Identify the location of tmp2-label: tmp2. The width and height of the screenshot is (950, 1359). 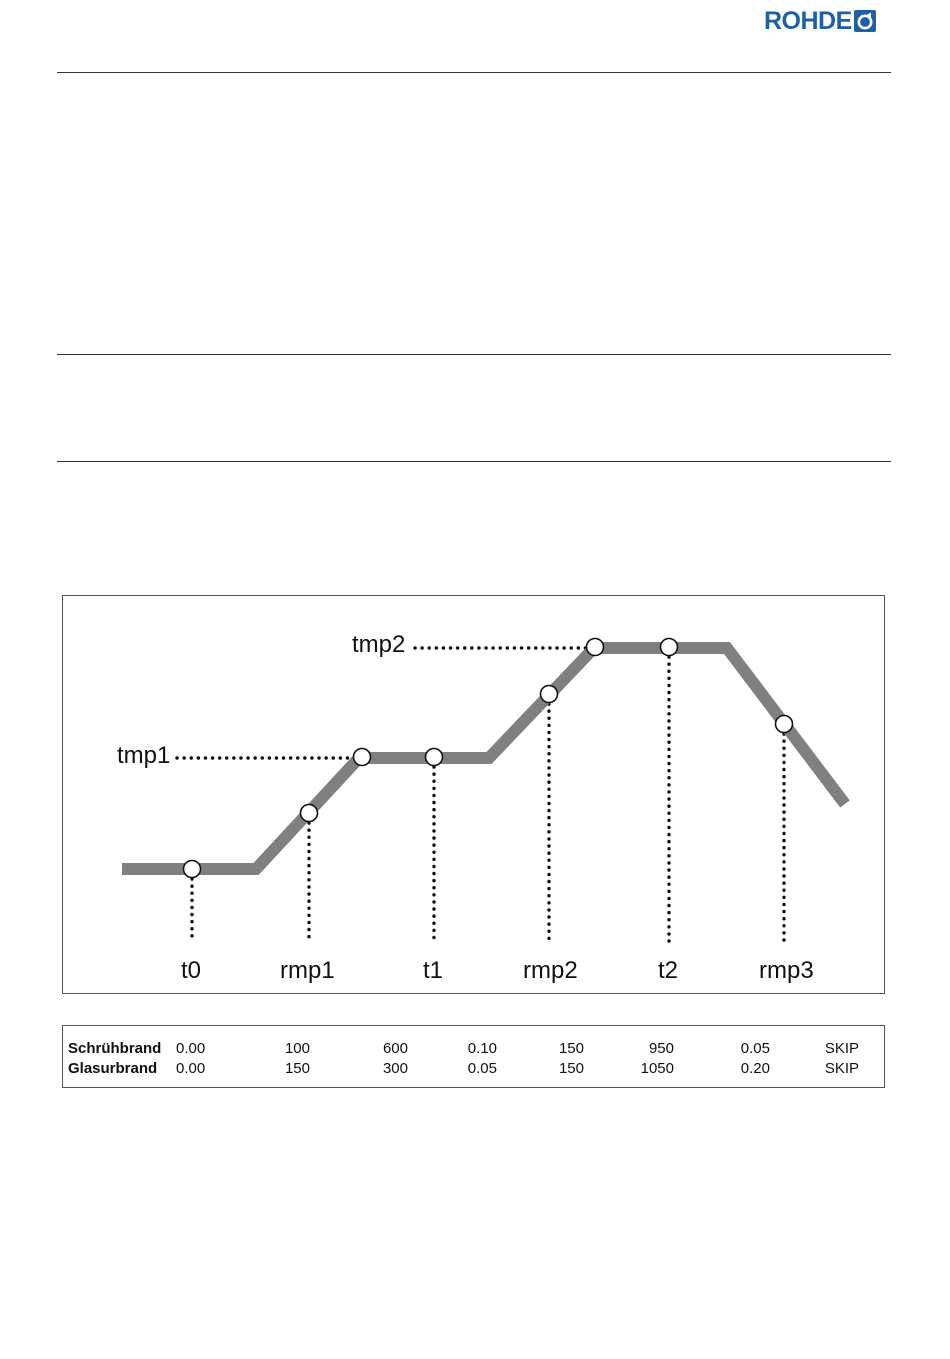
(379, 644).